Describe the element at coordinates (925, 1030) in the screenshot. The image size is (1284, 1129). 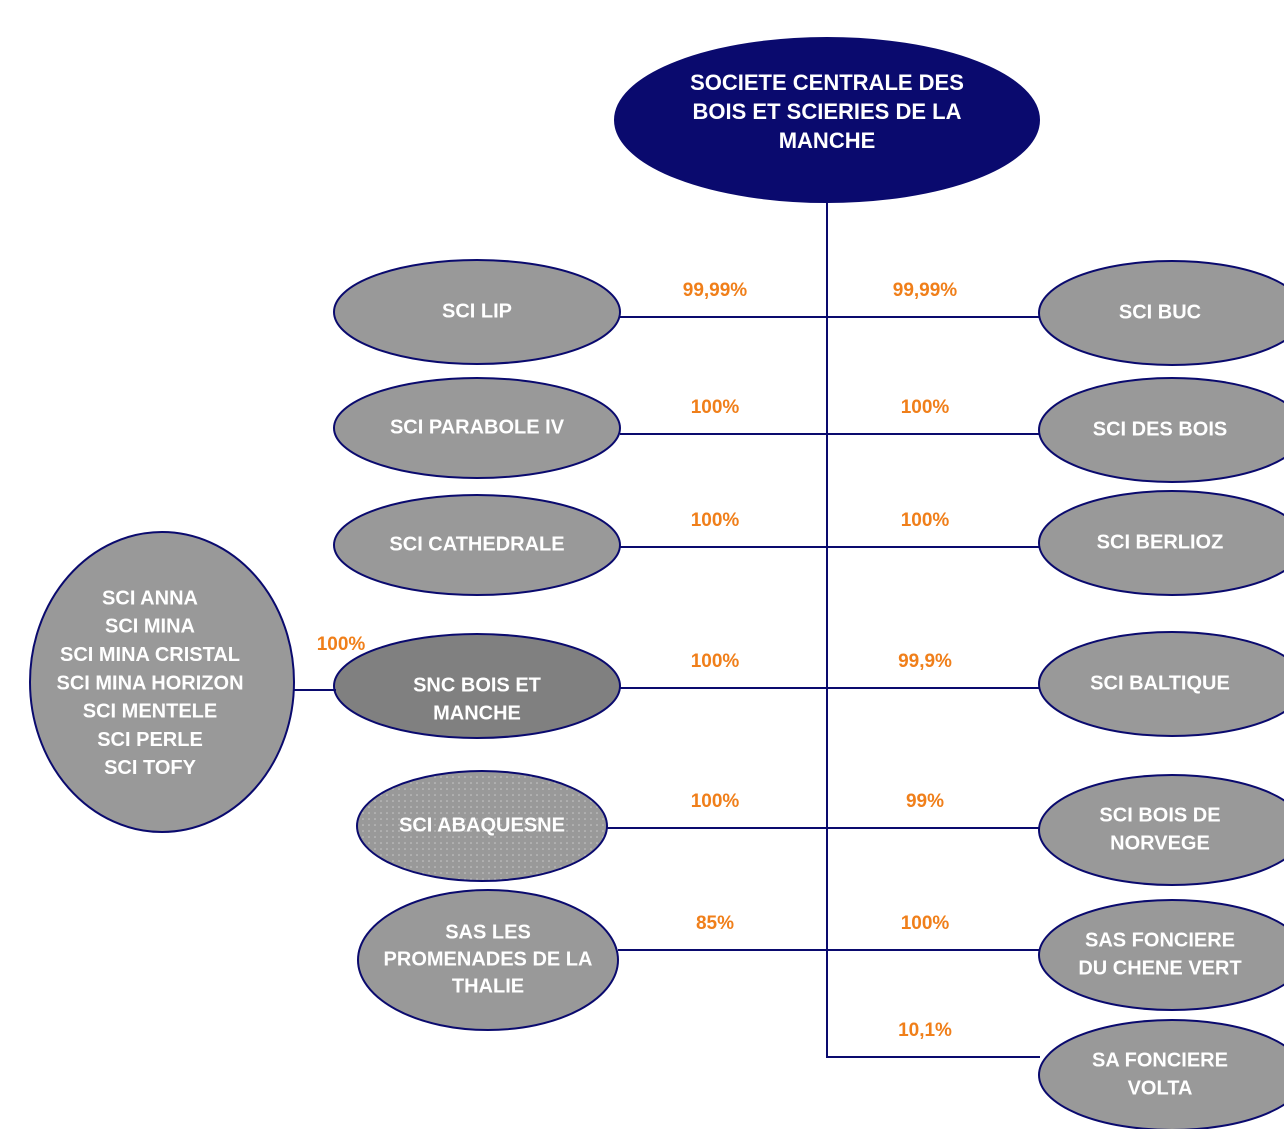
I see `percentage: 10,1%` at that location.